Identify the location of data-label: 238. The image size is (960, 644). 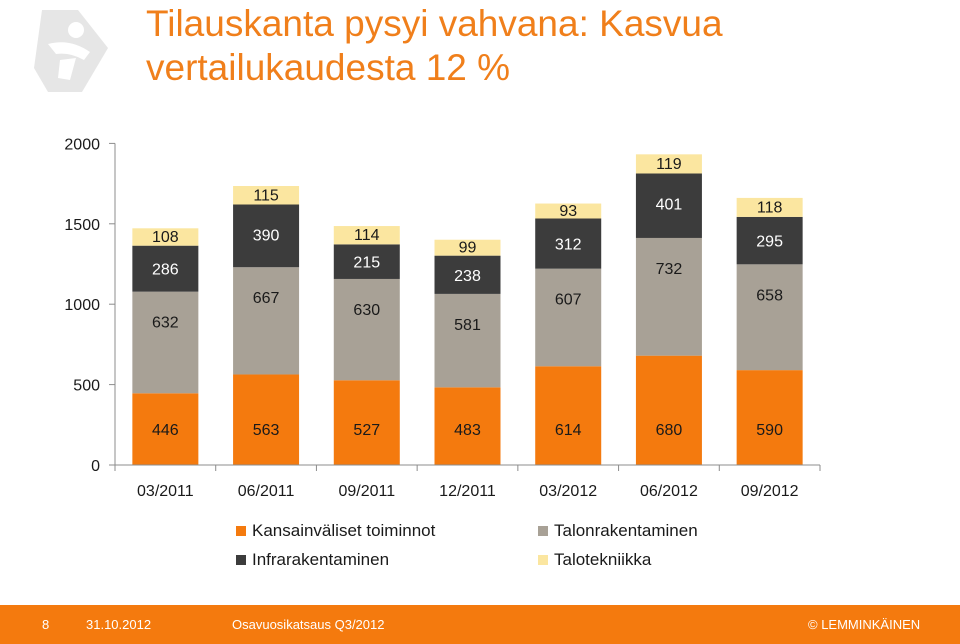
(467, 276).